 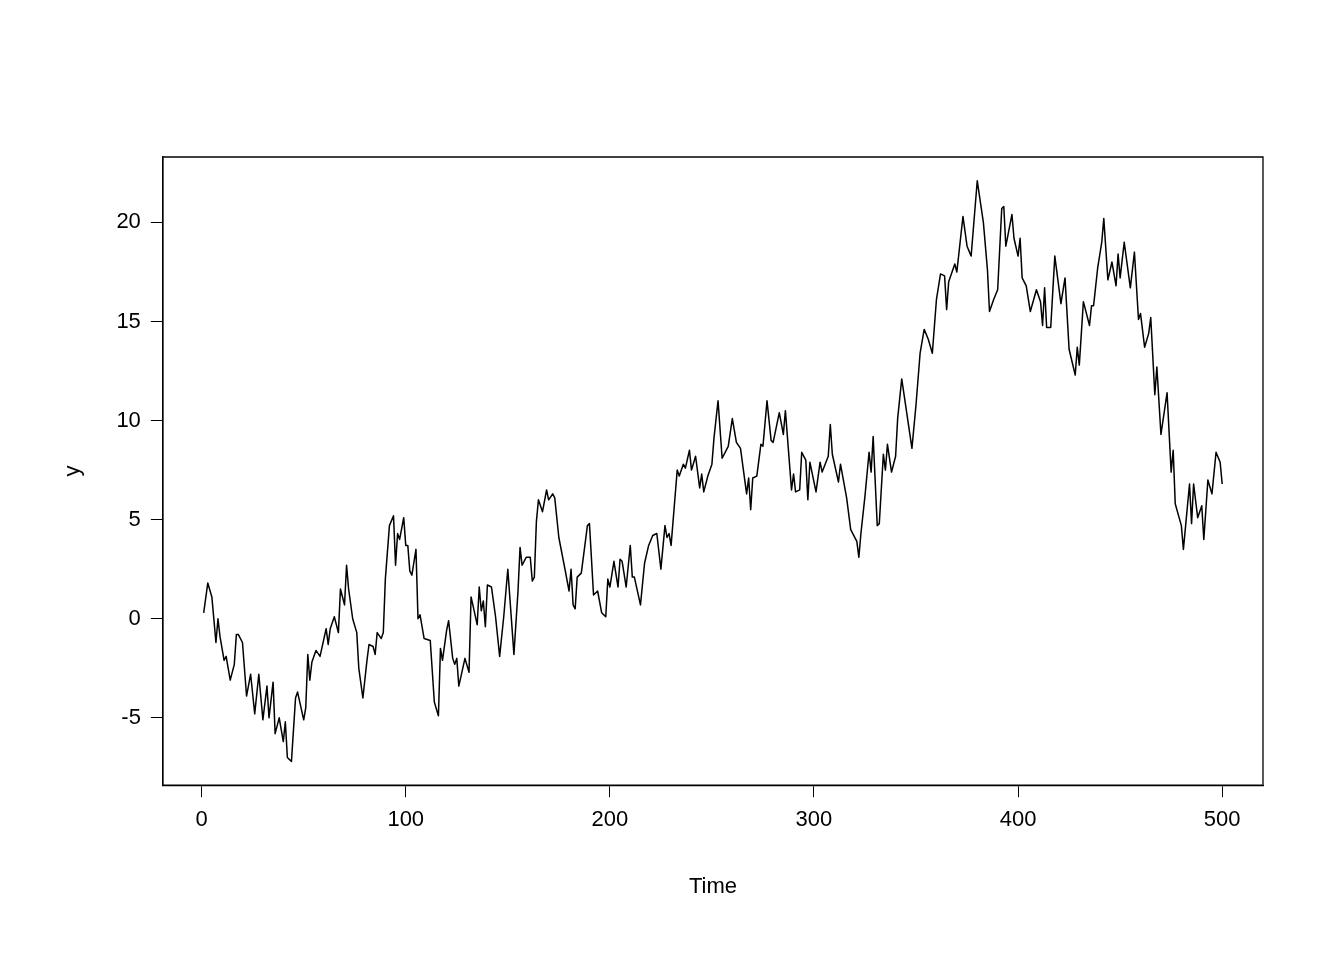 I want to click on x-tick-label: 400, so click(x=1018, y=819).